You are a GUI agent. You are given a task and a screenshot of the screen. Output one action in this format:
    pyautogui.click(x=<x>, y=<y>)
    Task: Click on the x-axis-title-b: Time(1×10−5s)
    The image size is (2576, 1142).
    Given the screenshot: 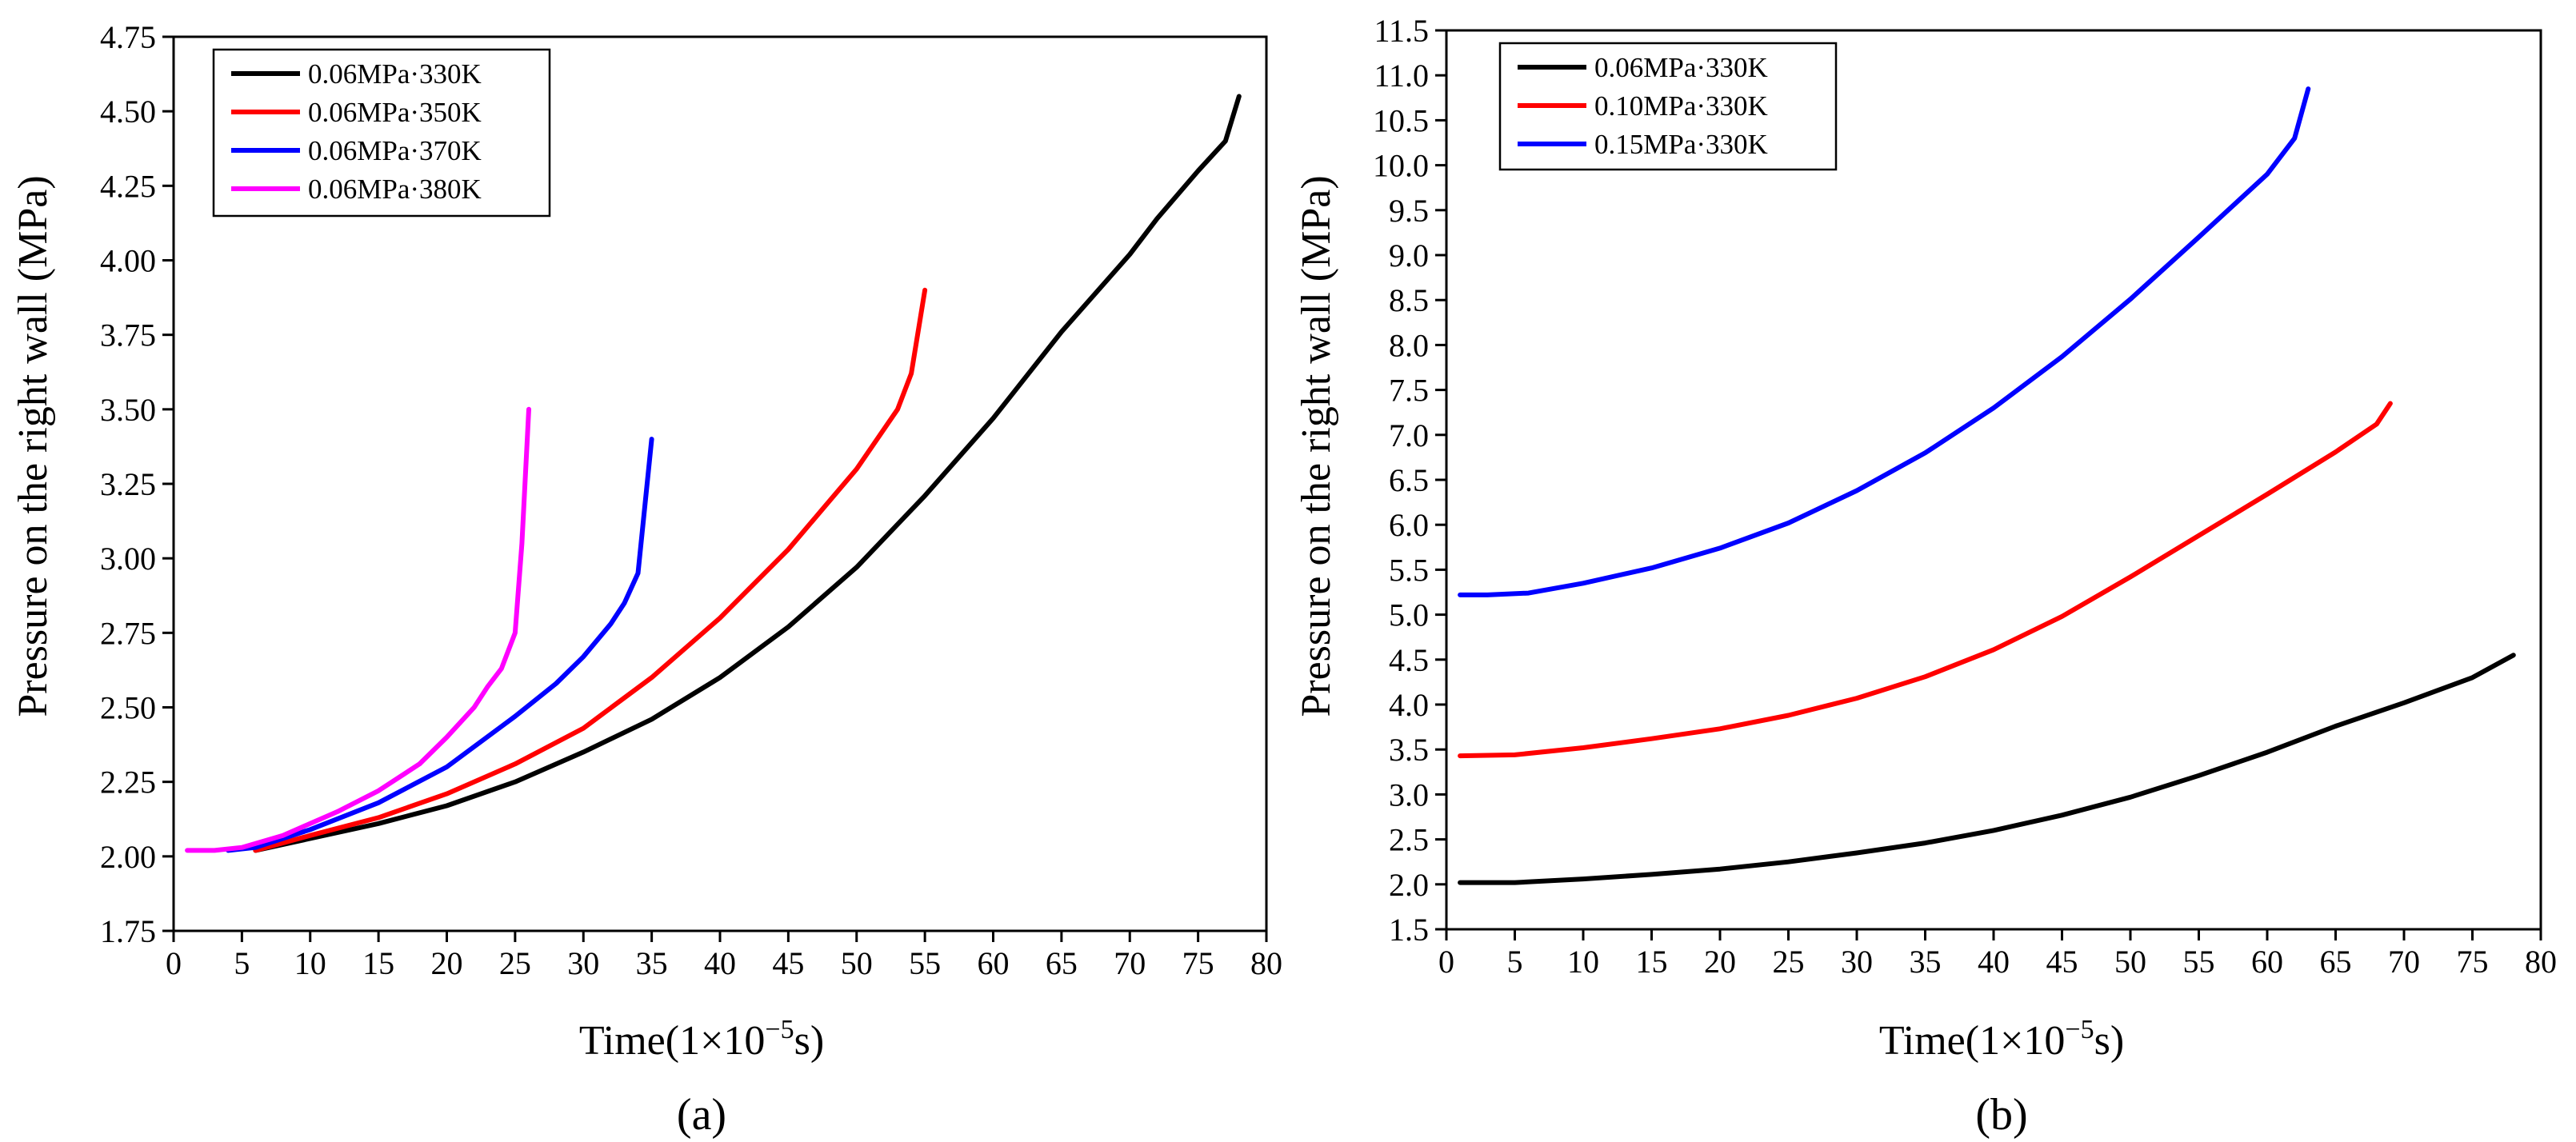 What is the action you would take?
    pyautogui.click(x=2001, y=1039)
    